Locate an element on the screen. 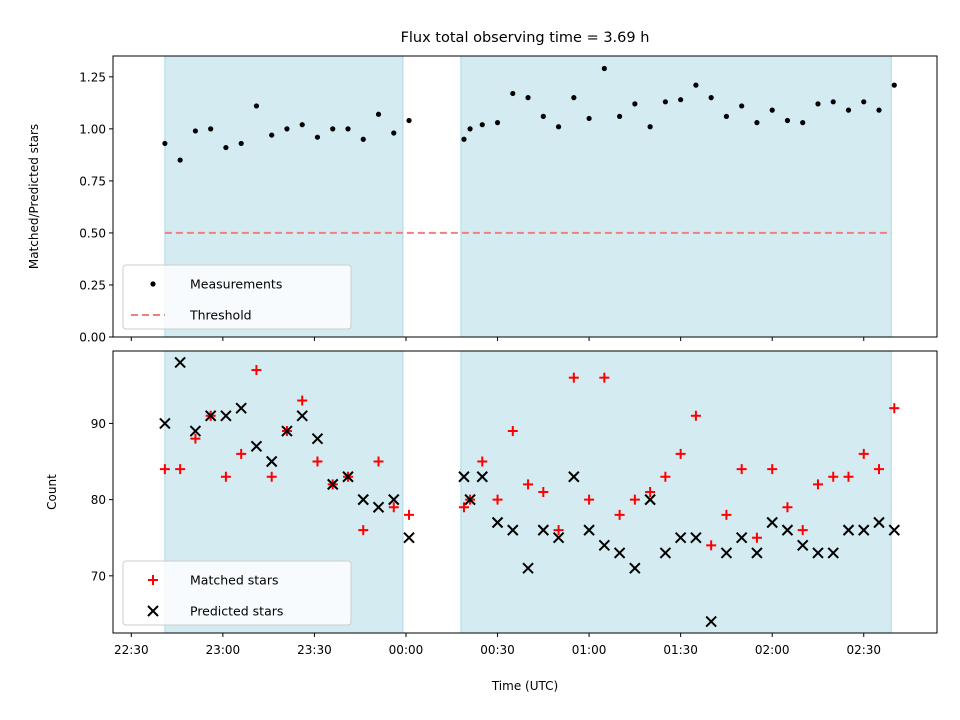 Image resolution: width=960 pixels, height=720 pixels. top-legend-box is located at coordinates (237, 297).